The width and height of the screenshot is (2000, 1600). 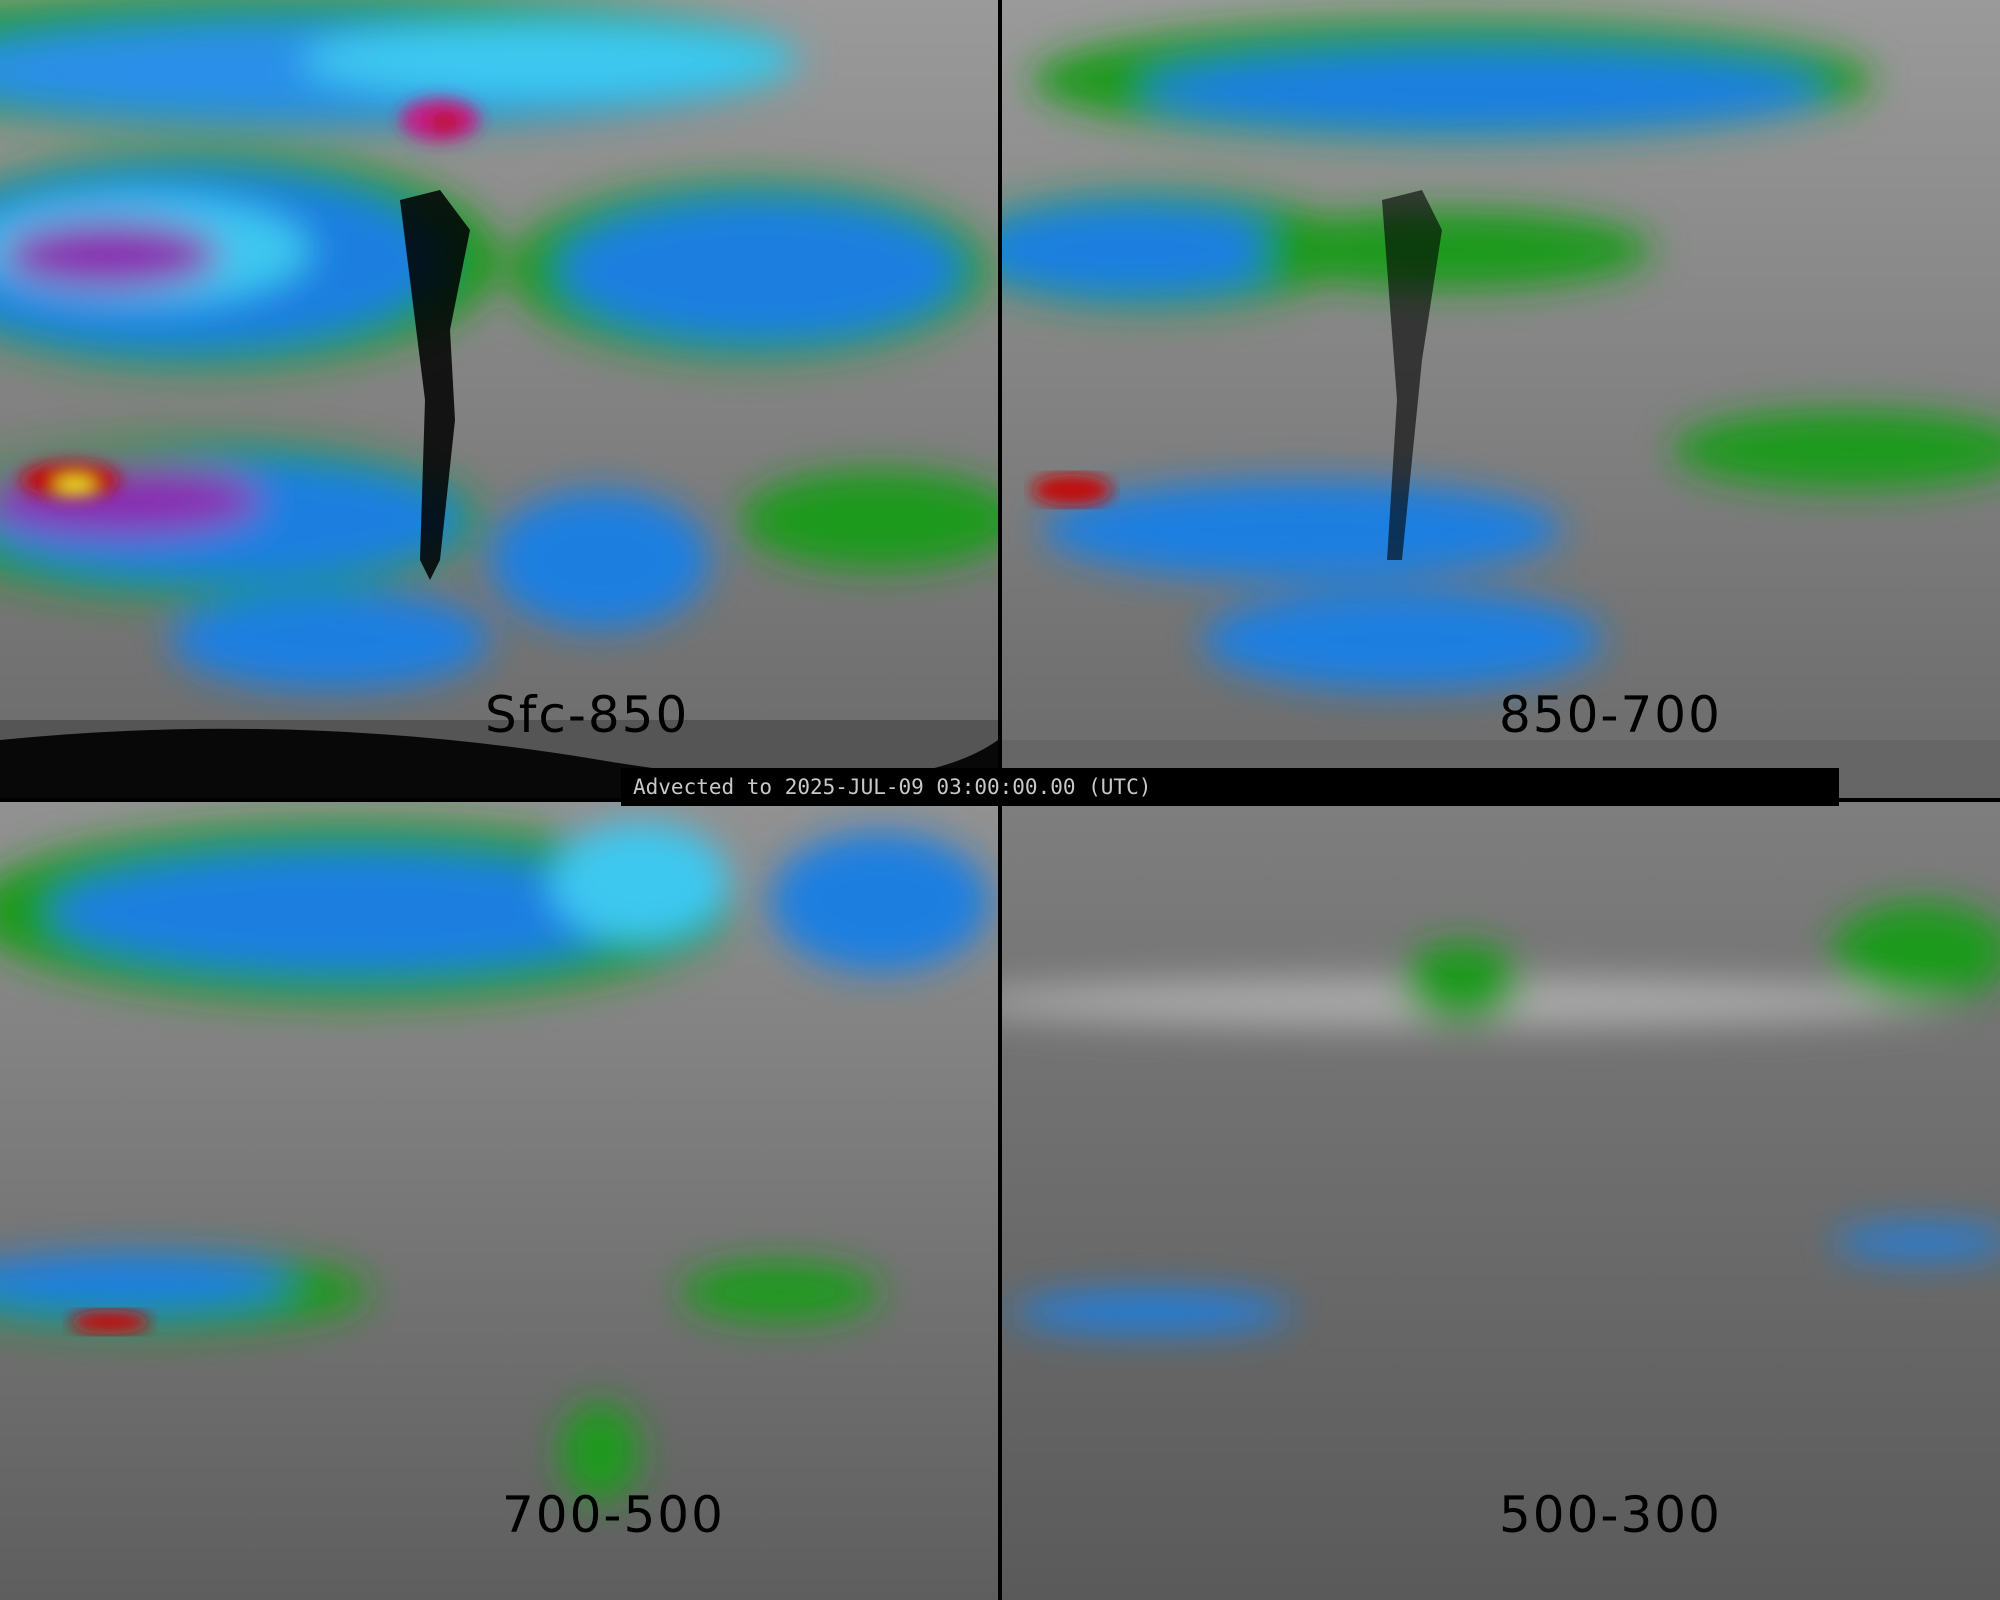 What do you see at coordinates (1610, 1515) in the screenshot?
I see `panel-label: 500-300` at bounding box center [1610, 1515].